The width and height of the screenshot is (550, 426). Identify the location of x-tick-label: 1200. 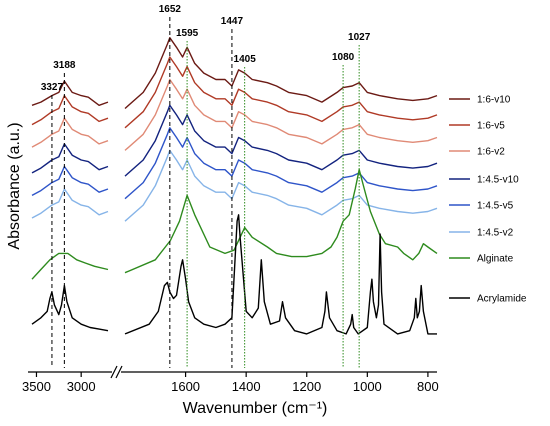
(306, 386).